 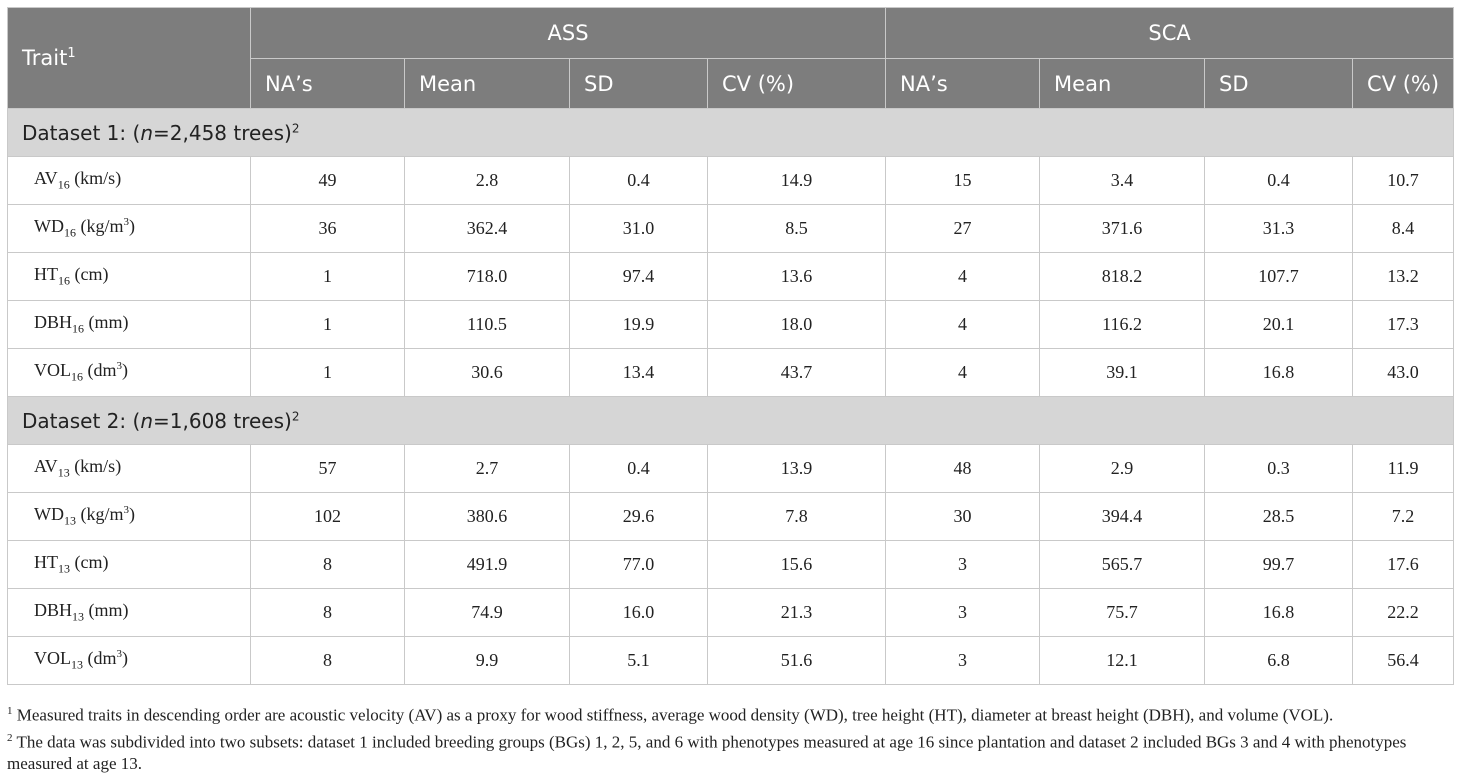 I want to click on trait-cell: WD16 (kg/m3), so click(x=129, y=228).